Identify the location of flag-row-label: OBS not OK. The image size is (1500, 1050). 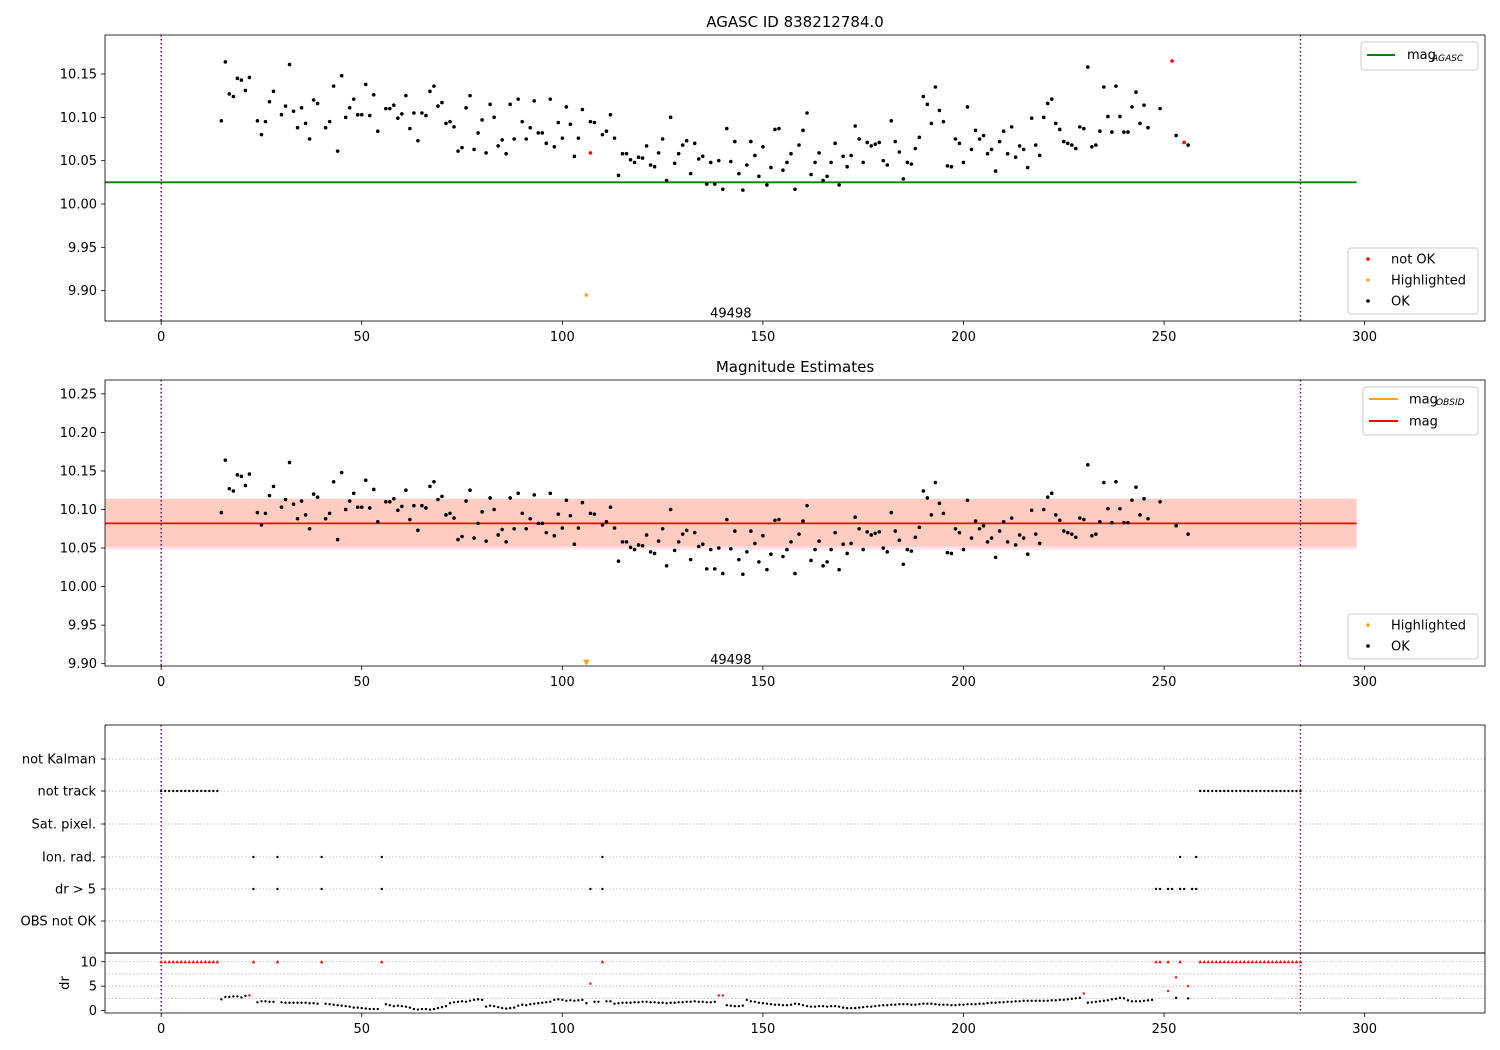
(59, 922).